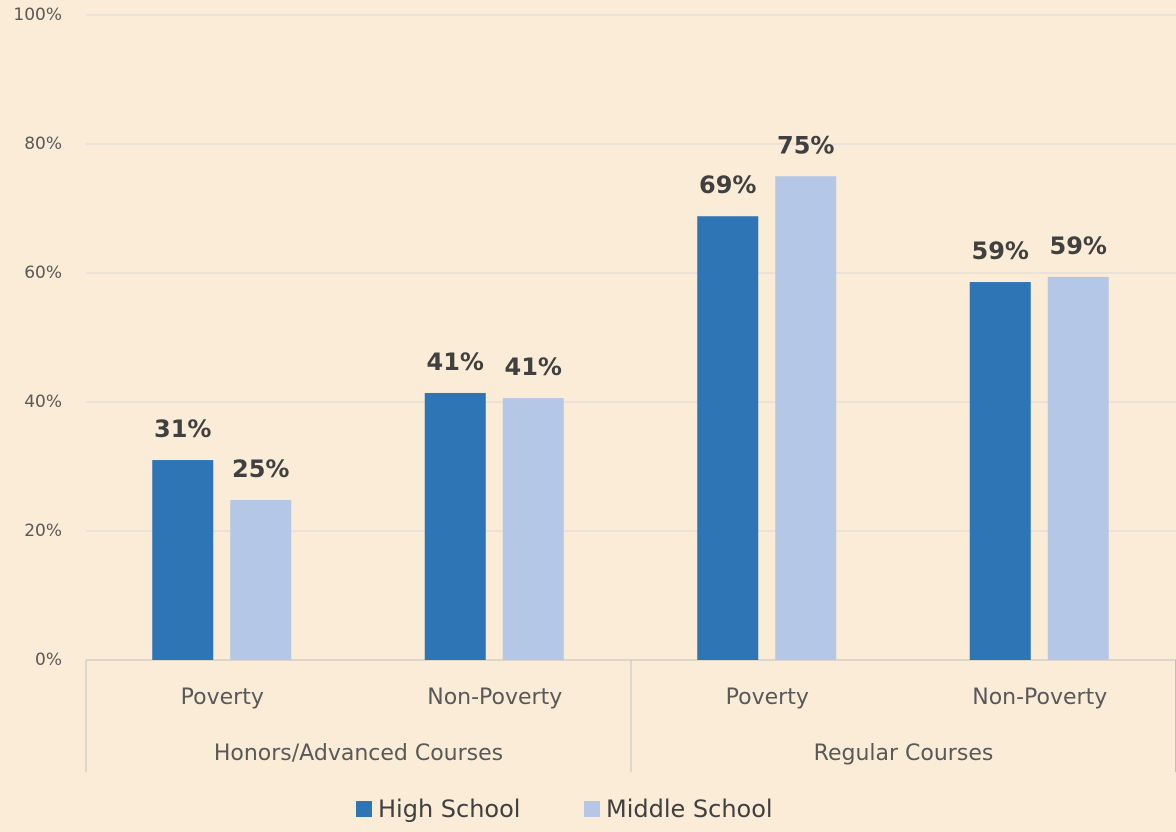  I want to click on y-tick-label: 0%, so click(48, 660).